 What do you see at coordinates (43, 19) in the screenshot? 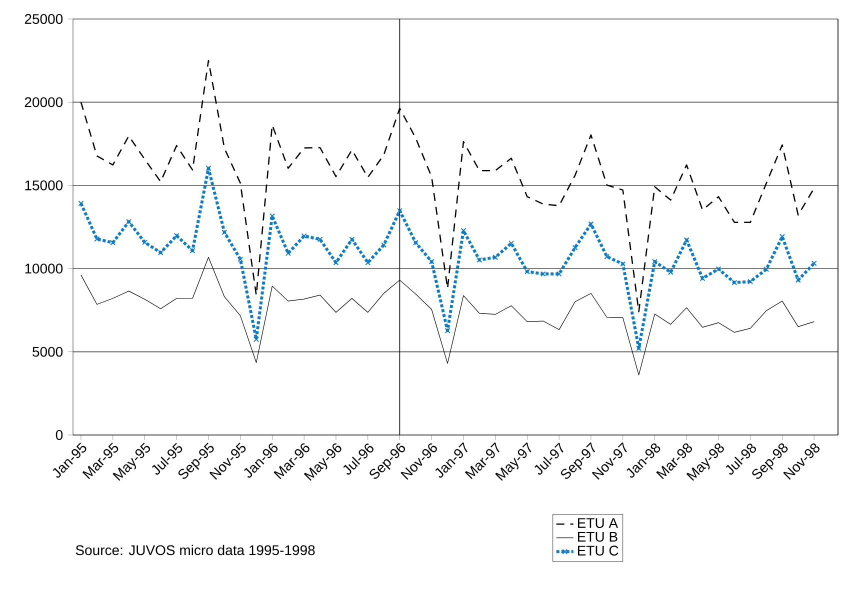
I see `y-tick-label: 25000` at bounding box center [43, 19].